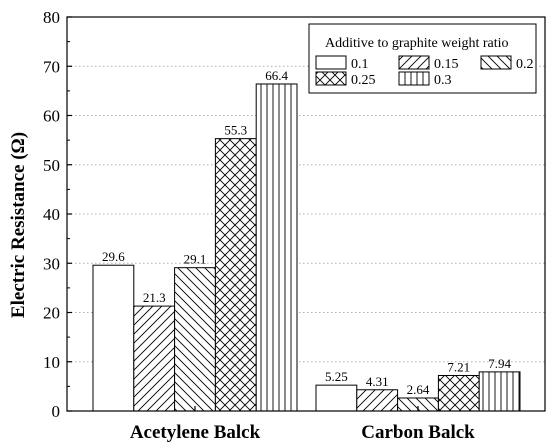 The image size is (550, 447). Describe the element at coordinates (360, 64) in the screenshot. I see `legend-label-0.1: 0.1` at that location.